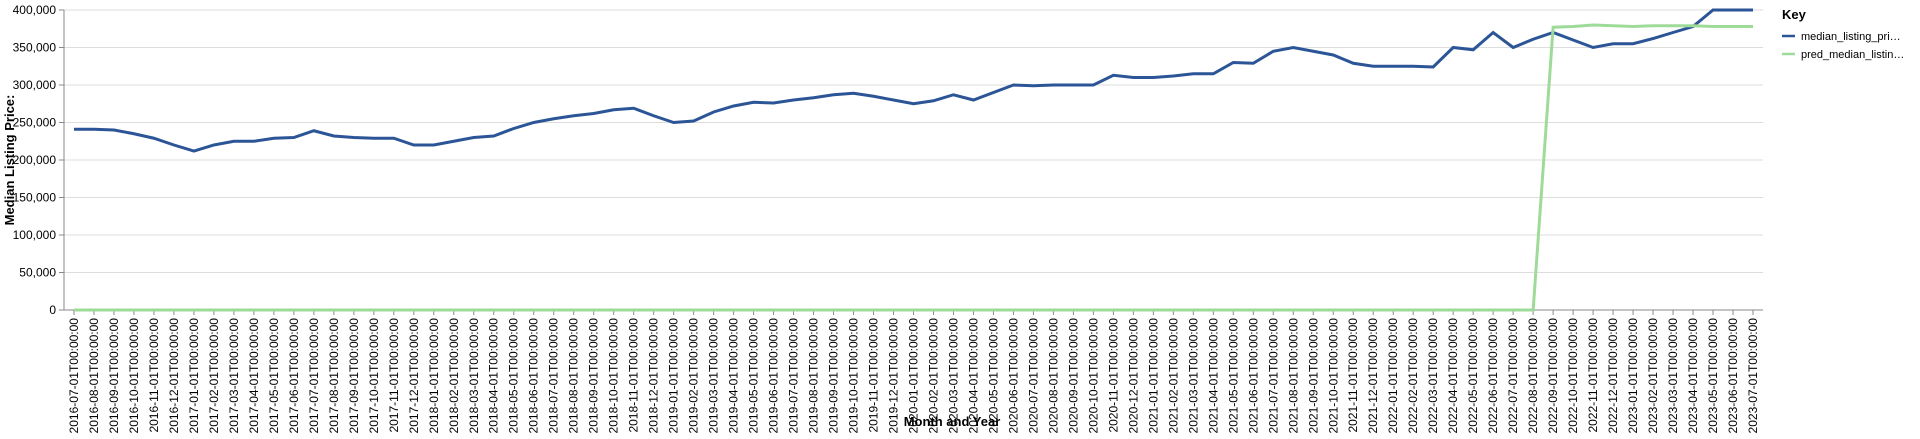  I want to click on y-tick-label: 250,000, so click(35, 123).